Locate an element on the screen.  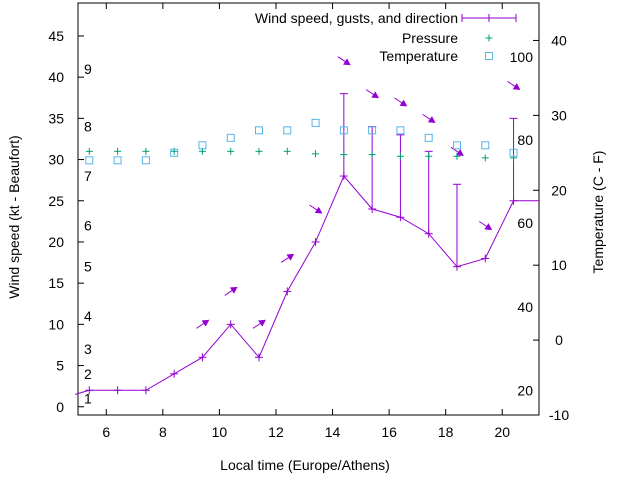
y-tick-label: 40 is located at coordinates (56, 77).